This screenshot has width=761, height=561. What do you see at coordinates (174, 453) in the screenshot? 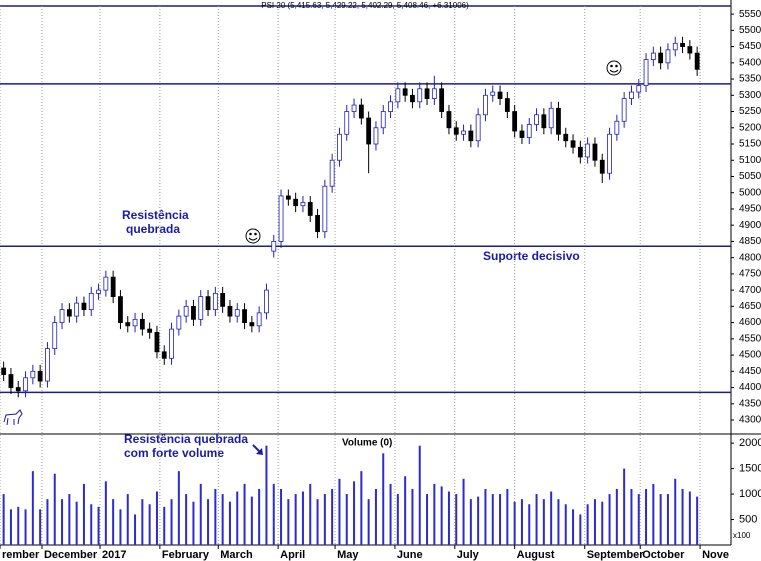
I see `annotation: com forte volume` at bounding box center [174, 453].